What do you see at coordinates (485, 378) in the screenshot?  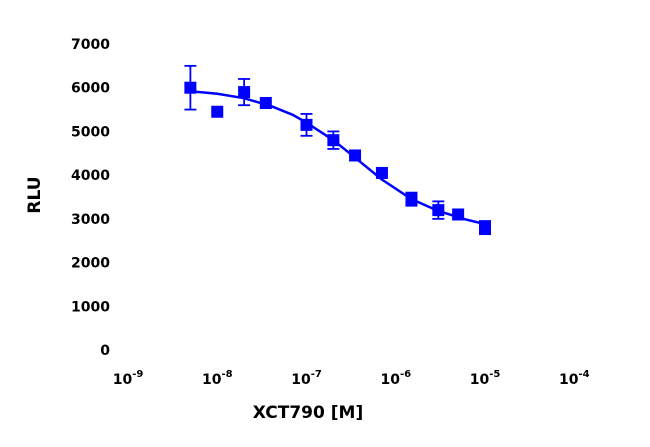 I see `x-tick-label: 10⁻⁵` at bounding box center [485, 378].